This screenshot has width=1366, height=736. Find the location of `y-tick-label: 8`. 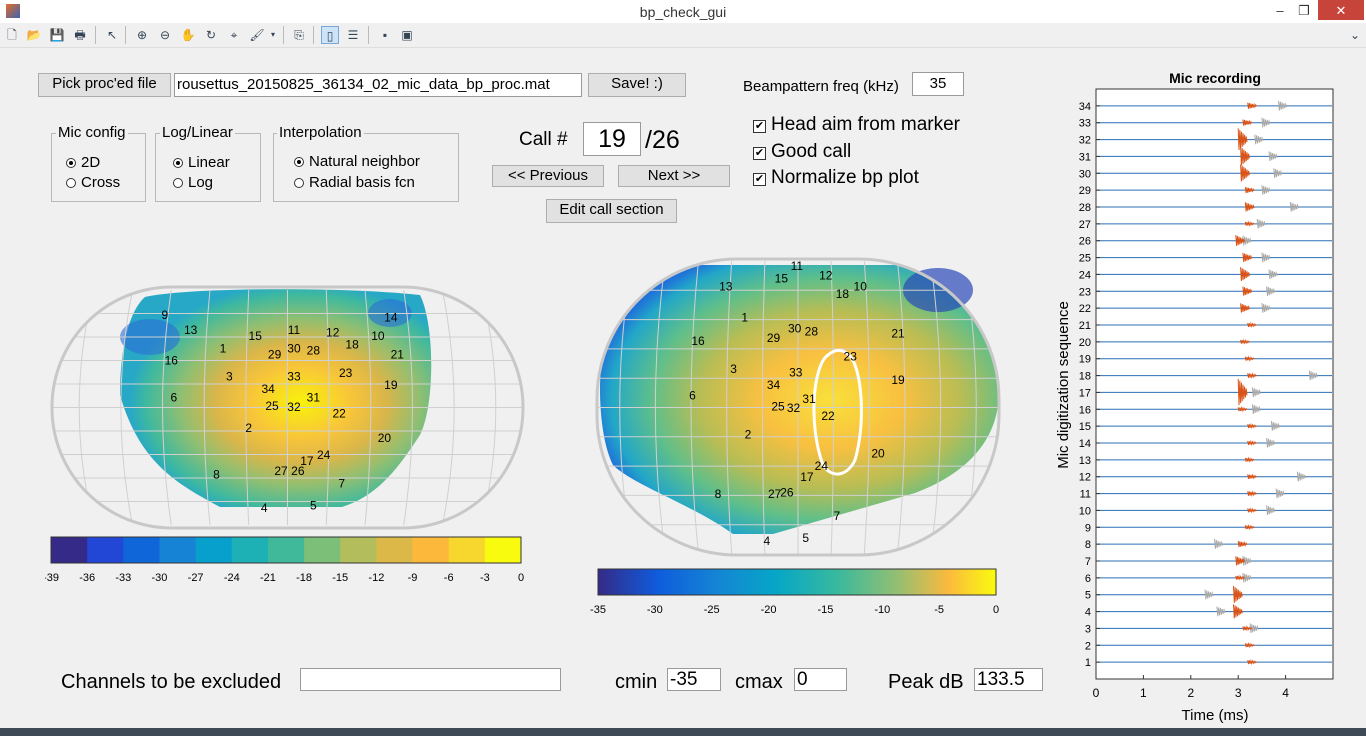

y-tick-label: 8 is located at coordinates (1088, 545).